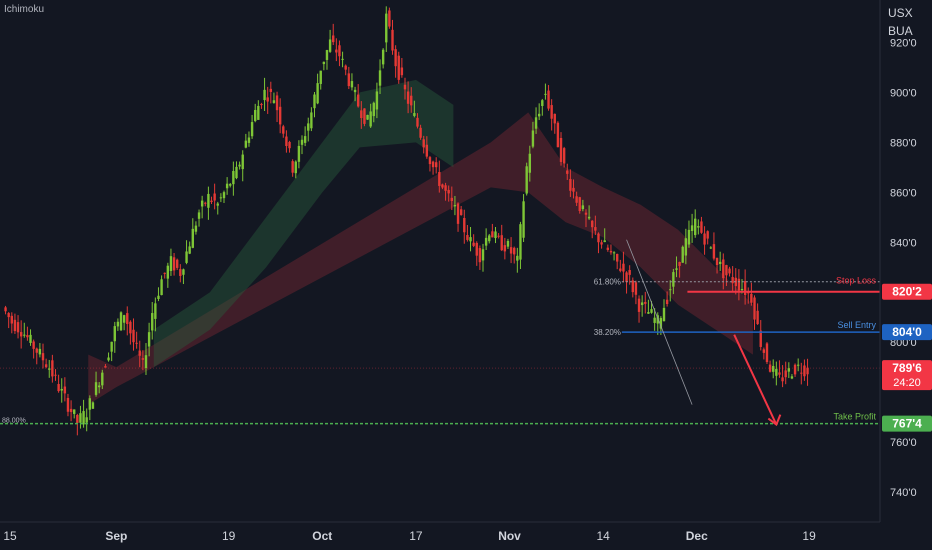 Image resolution: width=932 pixels, height=550 pixels. I want to click on indicator-label: Ichimoku, so click(24, 9).